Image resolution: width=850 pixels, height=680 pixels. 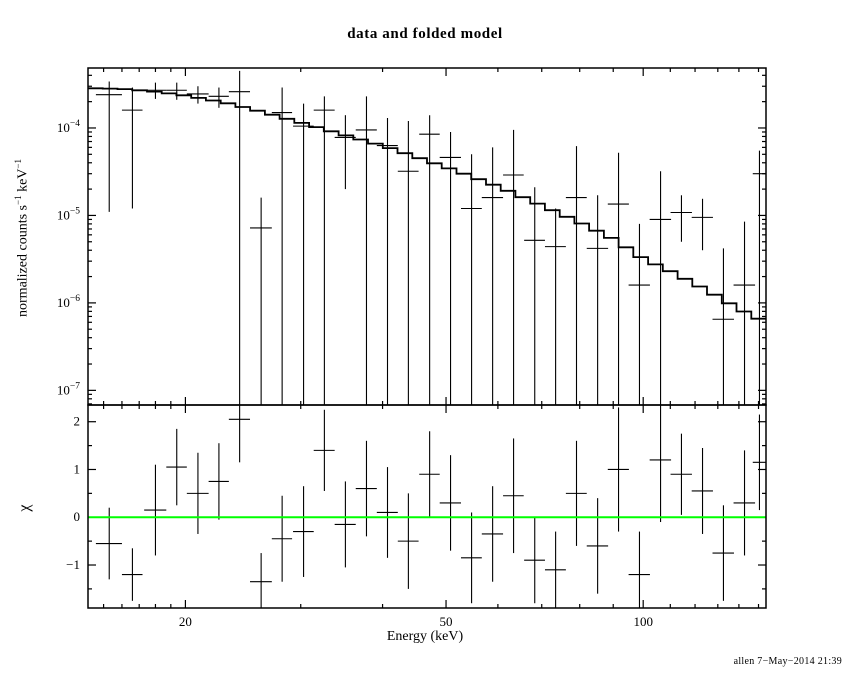 What do you see at coordinates (68, 389) in the screenshot?
I see `svg-text: 10⁻⁷` at bounding box center [68, 389].